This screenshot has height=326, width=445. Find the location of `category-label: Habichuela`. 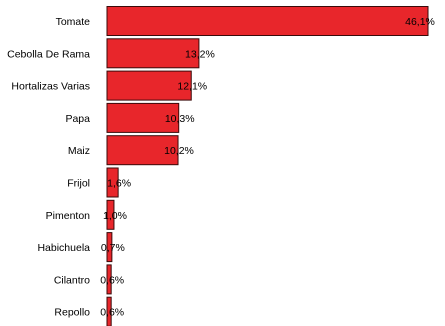

category-label: Habichuela is located at coordinates (63, 248).